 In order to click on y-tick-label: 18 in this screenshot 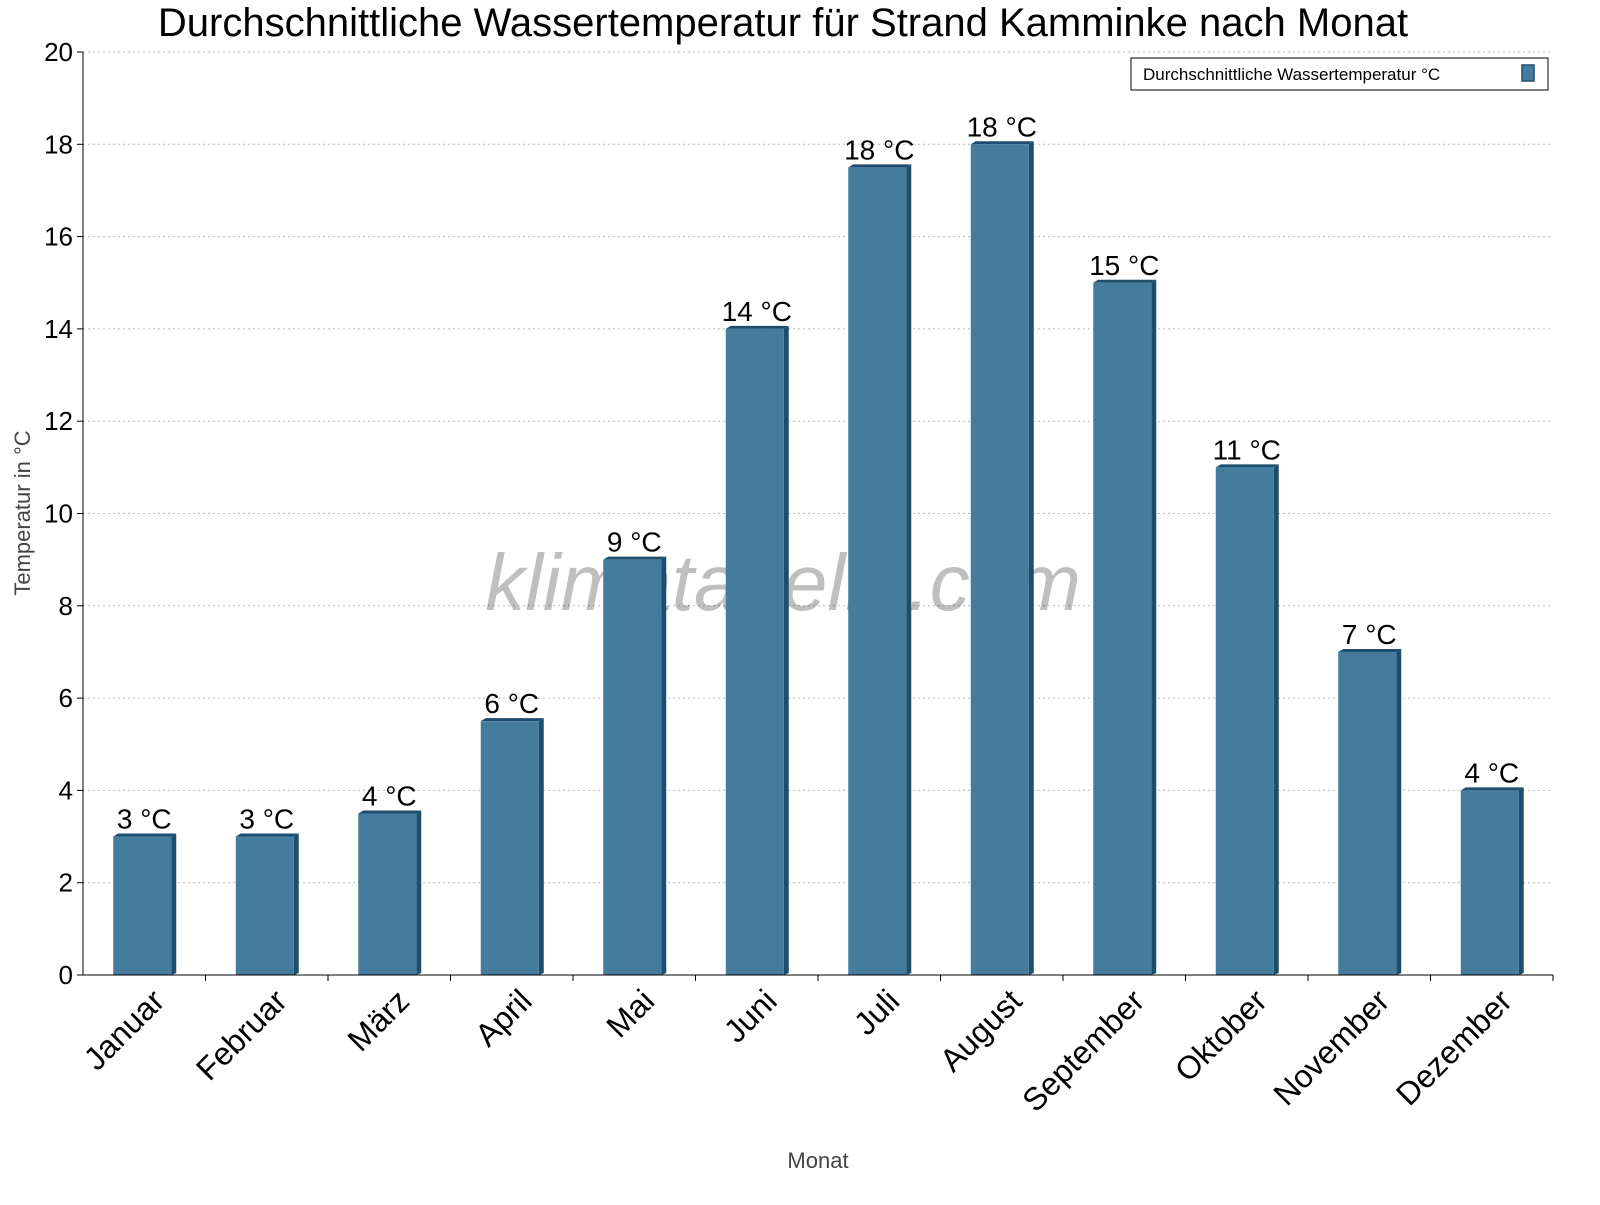, I will do `click(58, 144)`.